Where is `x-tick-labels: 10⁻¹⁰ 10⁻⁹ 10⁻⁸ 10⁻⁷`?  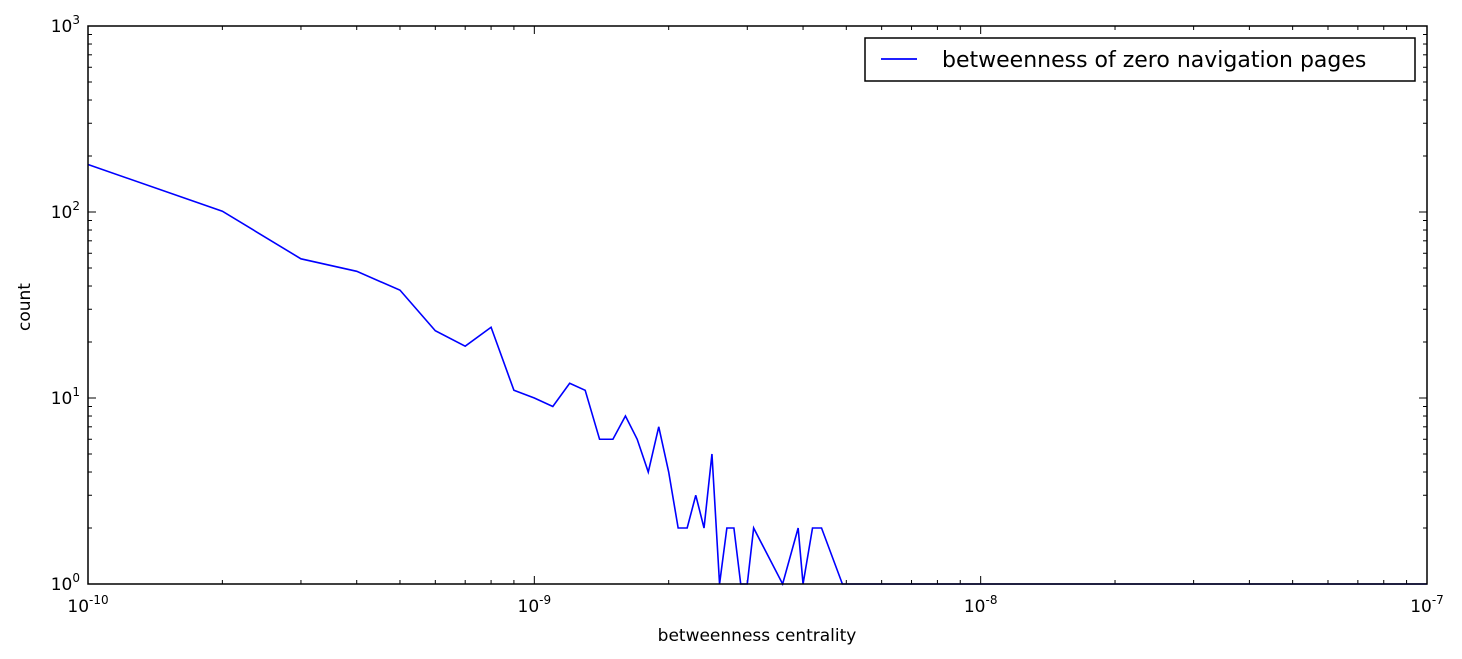
x-tick-labels: 10⁻¹⁰ 10⁻⁹ 10⁻⁸ 10⁻⁷ is located at coordinates (755, 605).